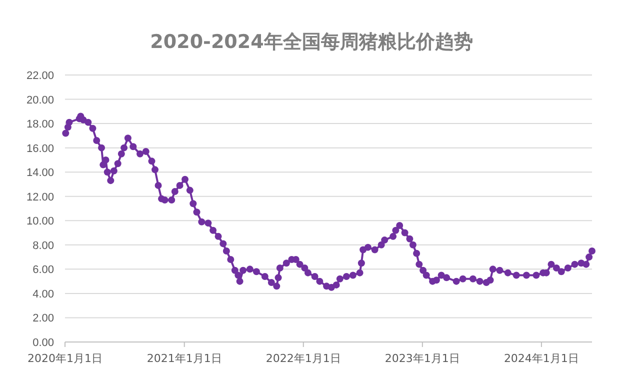 The image size is (623, 378). What do you see at coordinates (184, 358) in the screenshot?
I see `x-tick-label: 2021年1月1日` at bounding box center [184, 358].